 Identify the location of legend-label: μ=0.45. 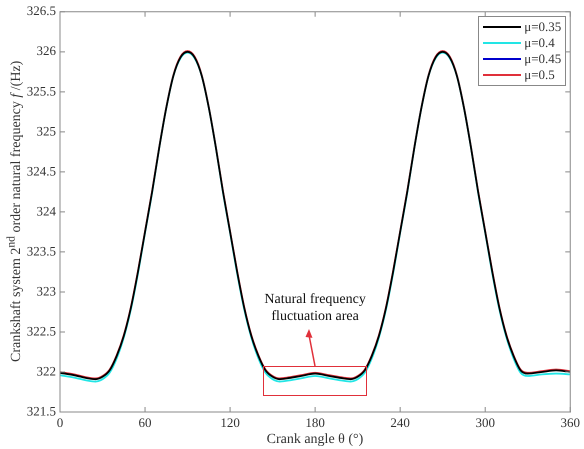
(543, 58).